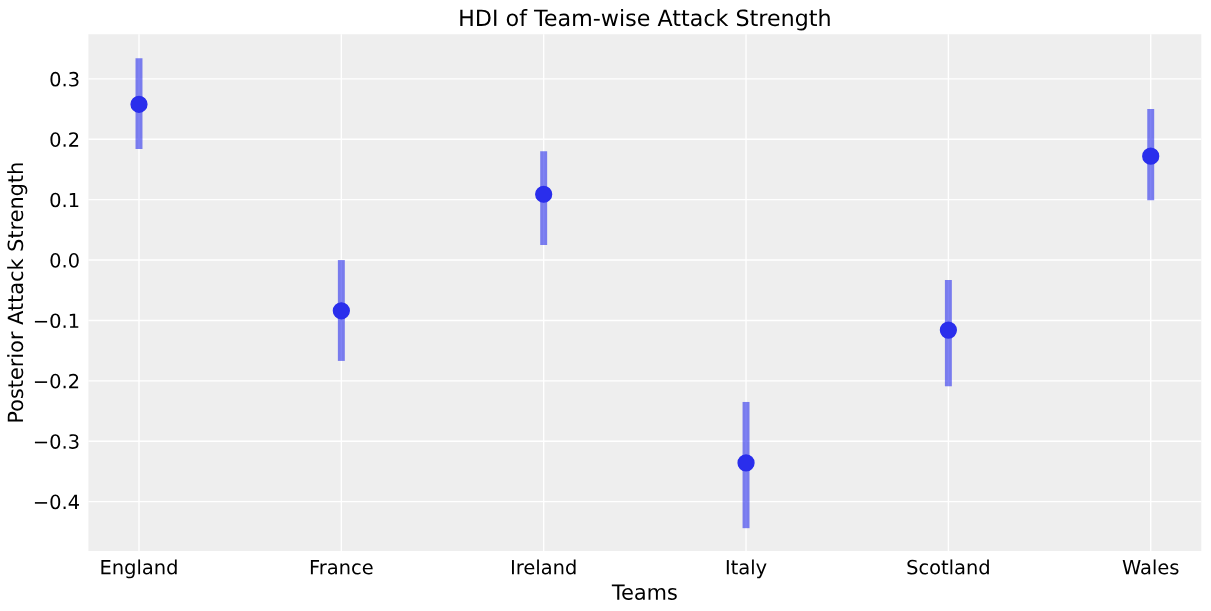 This screenshot has height=611, width=1211. Describe the element at coordinates (746, 569) in the screenshot. I see `x-tick-label: Italy` at that location.